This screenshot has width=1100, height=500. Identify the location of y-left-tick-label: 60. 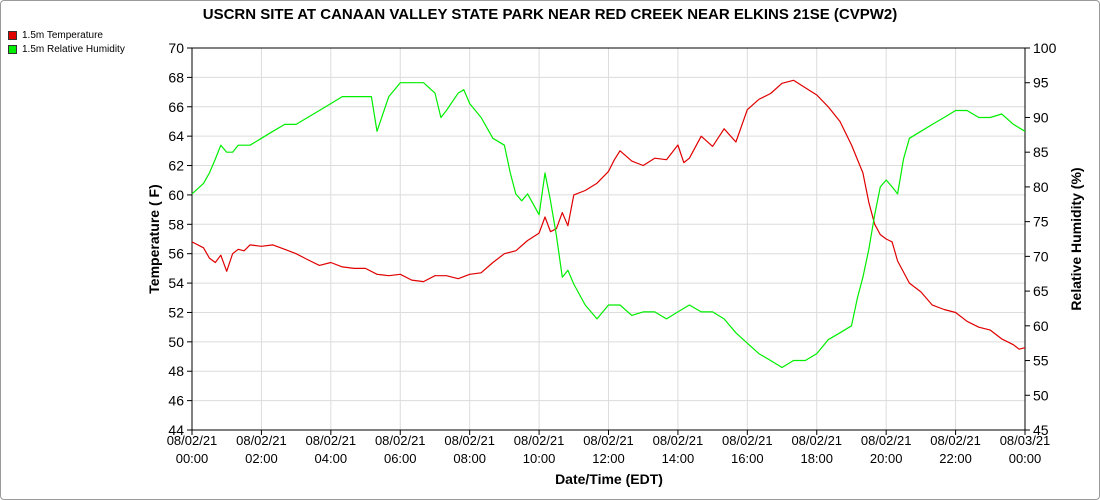
(176, 195).